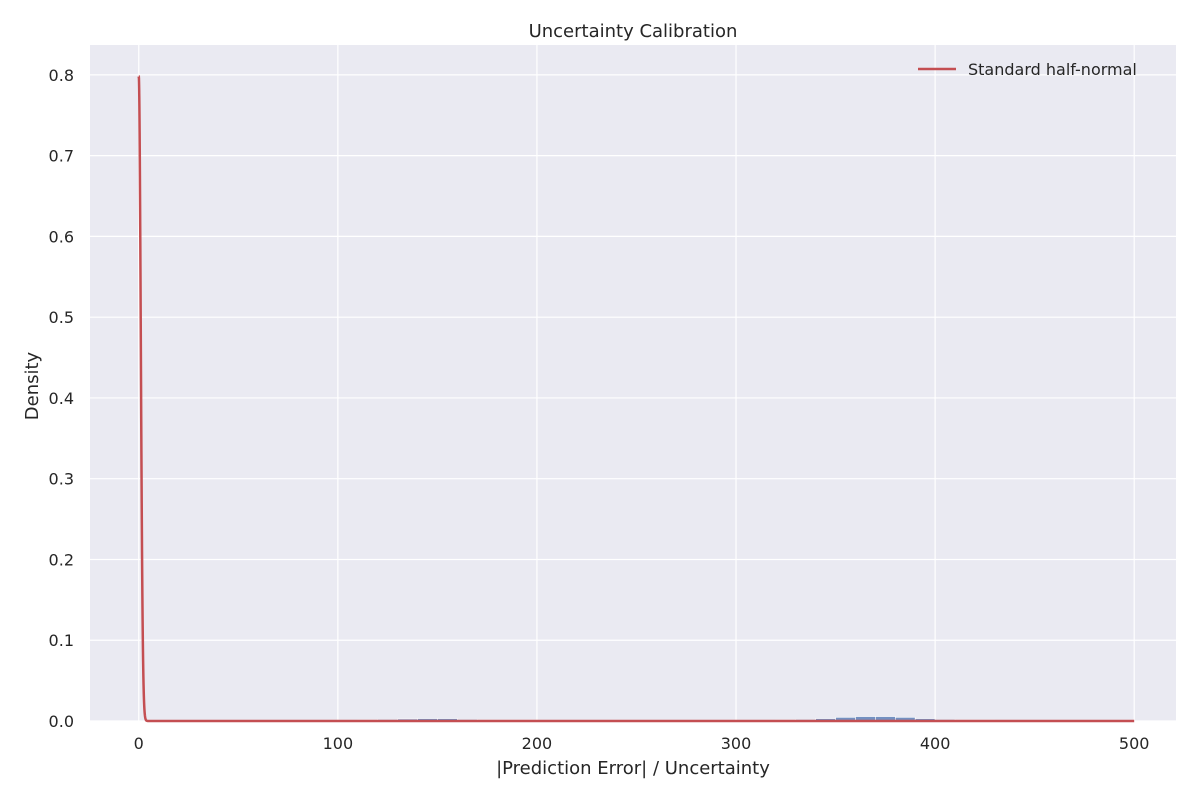 Image resolution: width=1200 pixels, height=800 pixels. I want to click on x-tick-label-2: 200, so click(537, 743).